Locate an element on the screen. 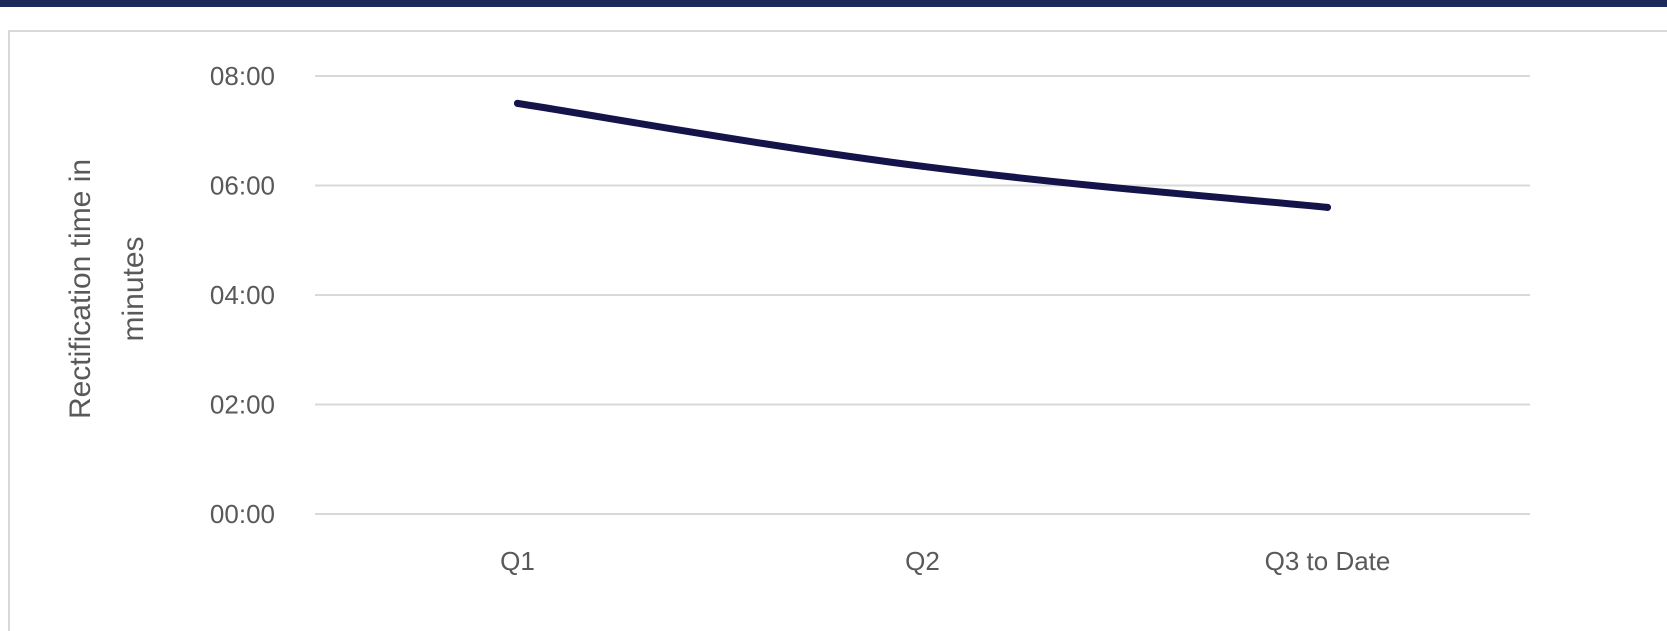  series is located at coordinates (922, 155).